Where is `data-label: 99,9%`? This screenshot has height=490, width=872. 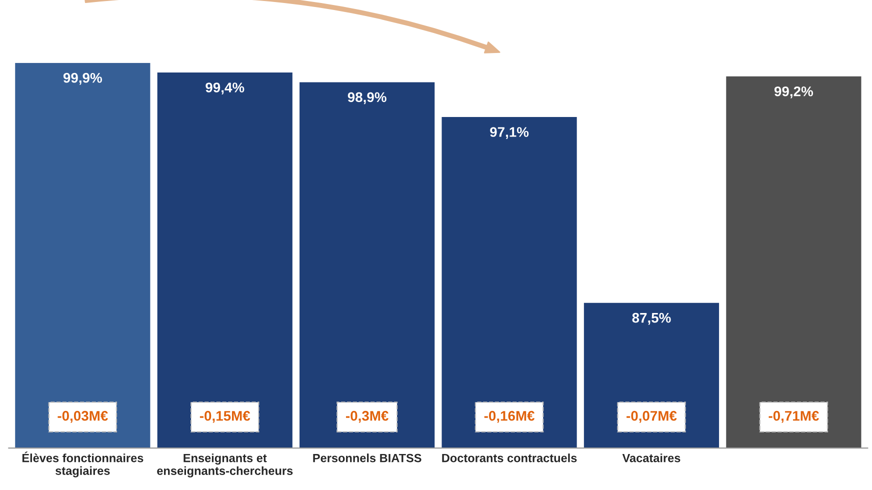 data-label: 99,9% is located at coordinates (82, 78).